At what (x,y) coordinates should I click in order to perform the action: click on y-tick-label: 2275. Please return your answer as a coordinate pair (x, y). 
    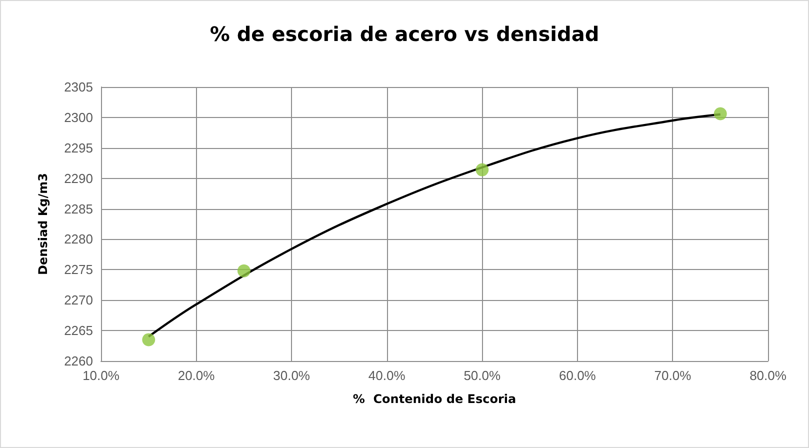
    Looking at the image, I should click on (78, 270).